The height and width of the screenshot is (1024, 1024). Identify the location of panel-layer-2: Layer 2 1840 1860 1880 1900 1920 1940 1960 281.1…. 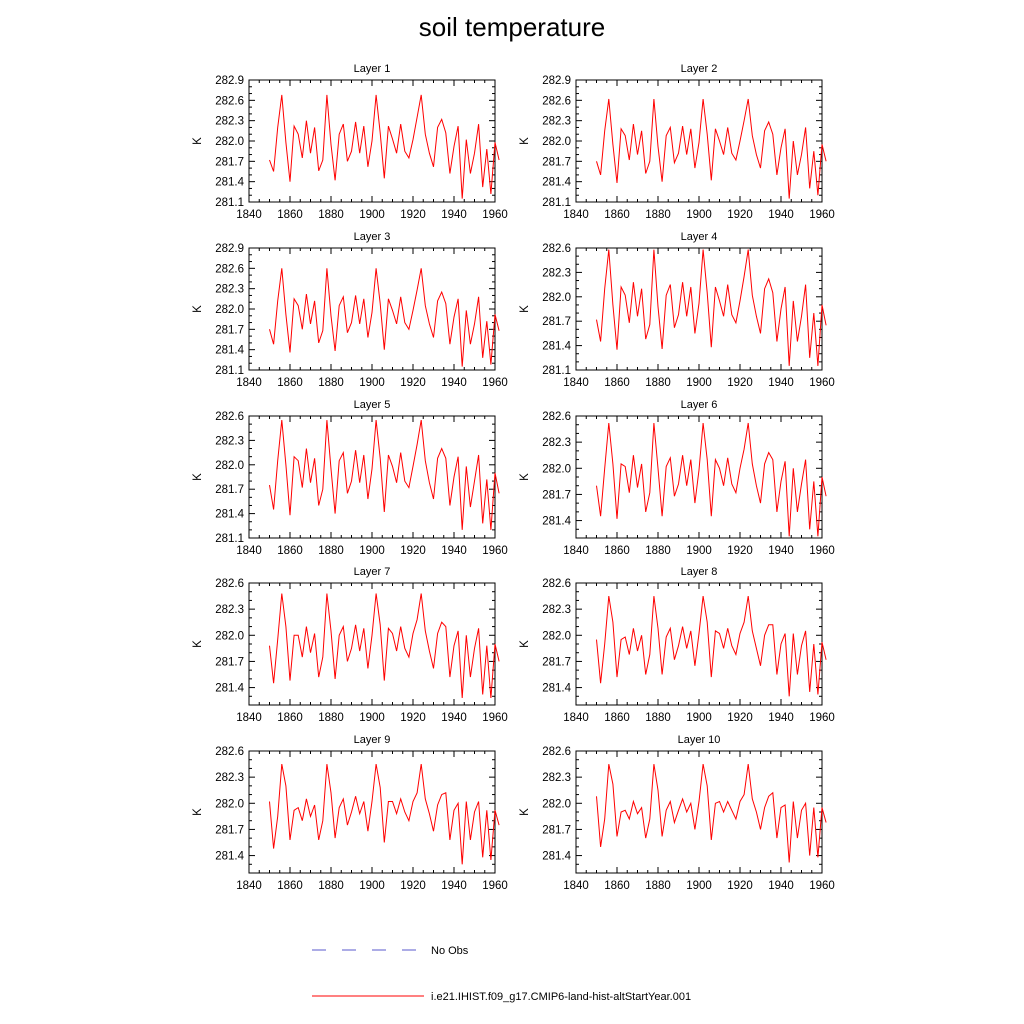
(677, 142).